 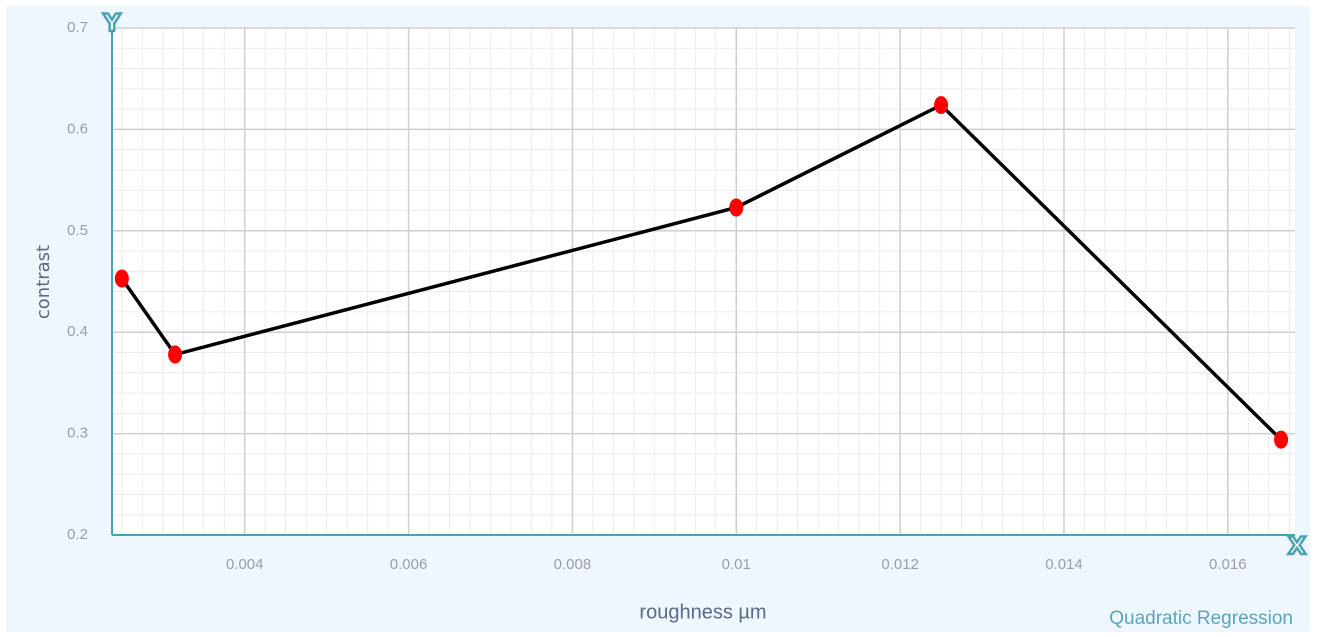 I want to click on x-tick-label: 0.01, so click(x=736, y=564).